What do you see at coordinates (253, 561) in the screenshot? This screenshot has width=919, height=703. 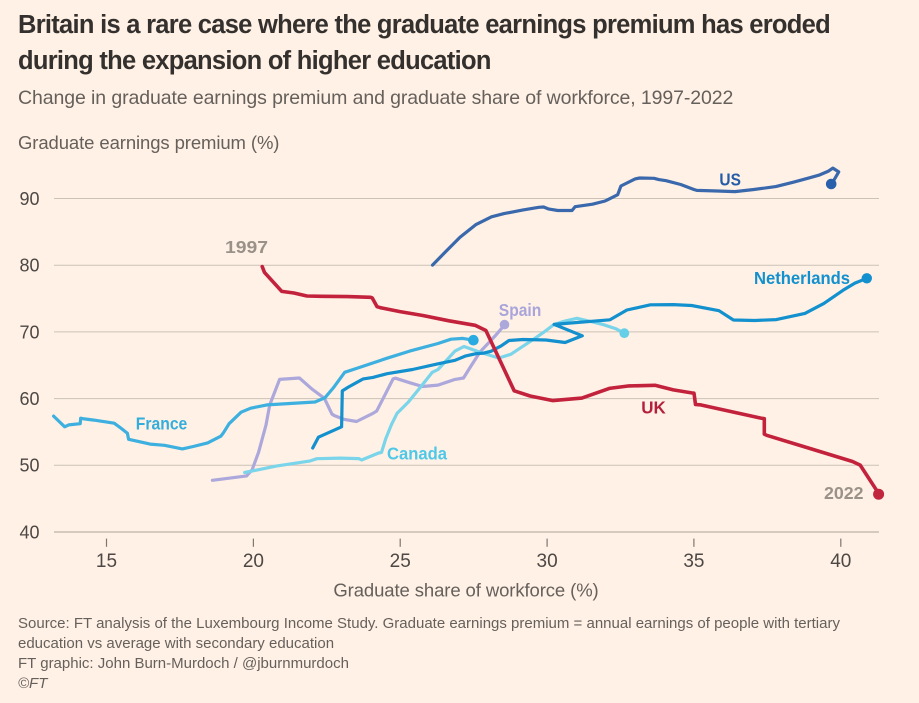 I see `svg-text: 20` at bounding box center [253, 561].